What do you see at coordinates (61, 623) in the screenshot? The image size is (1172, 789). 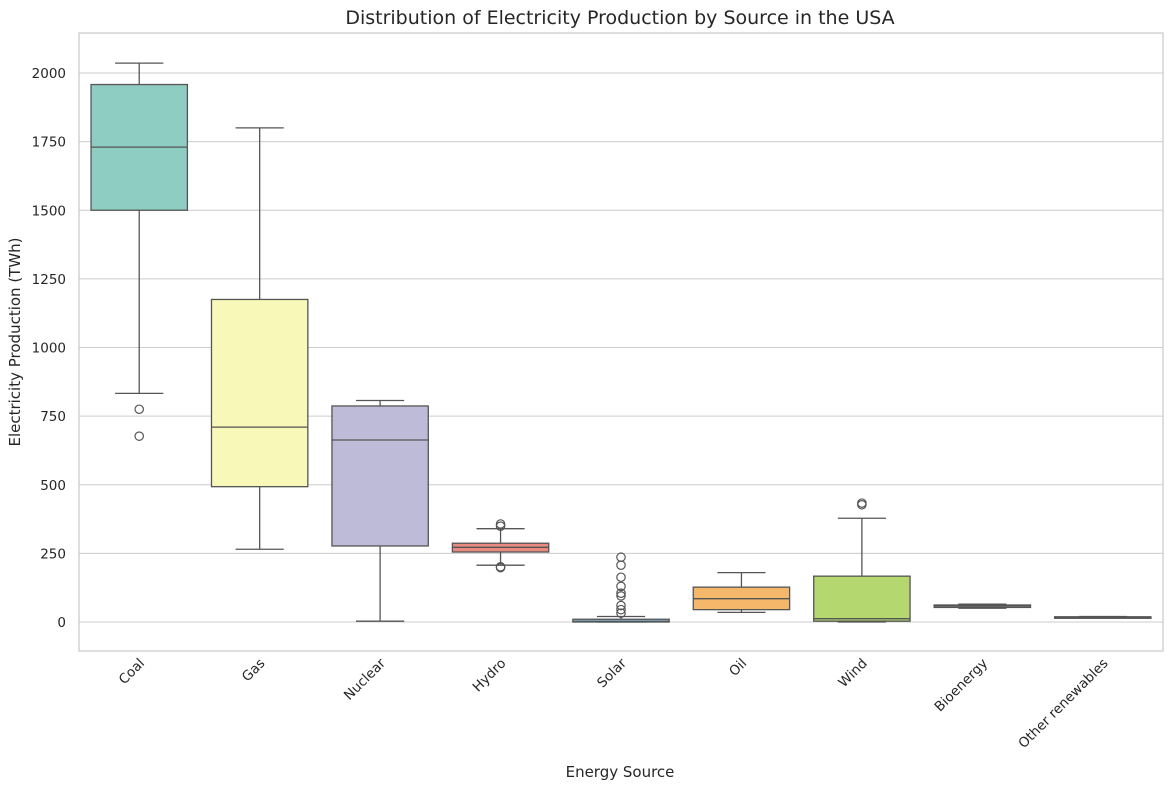 I see `y-tick-label: 0` at bounding box center [61, 623].